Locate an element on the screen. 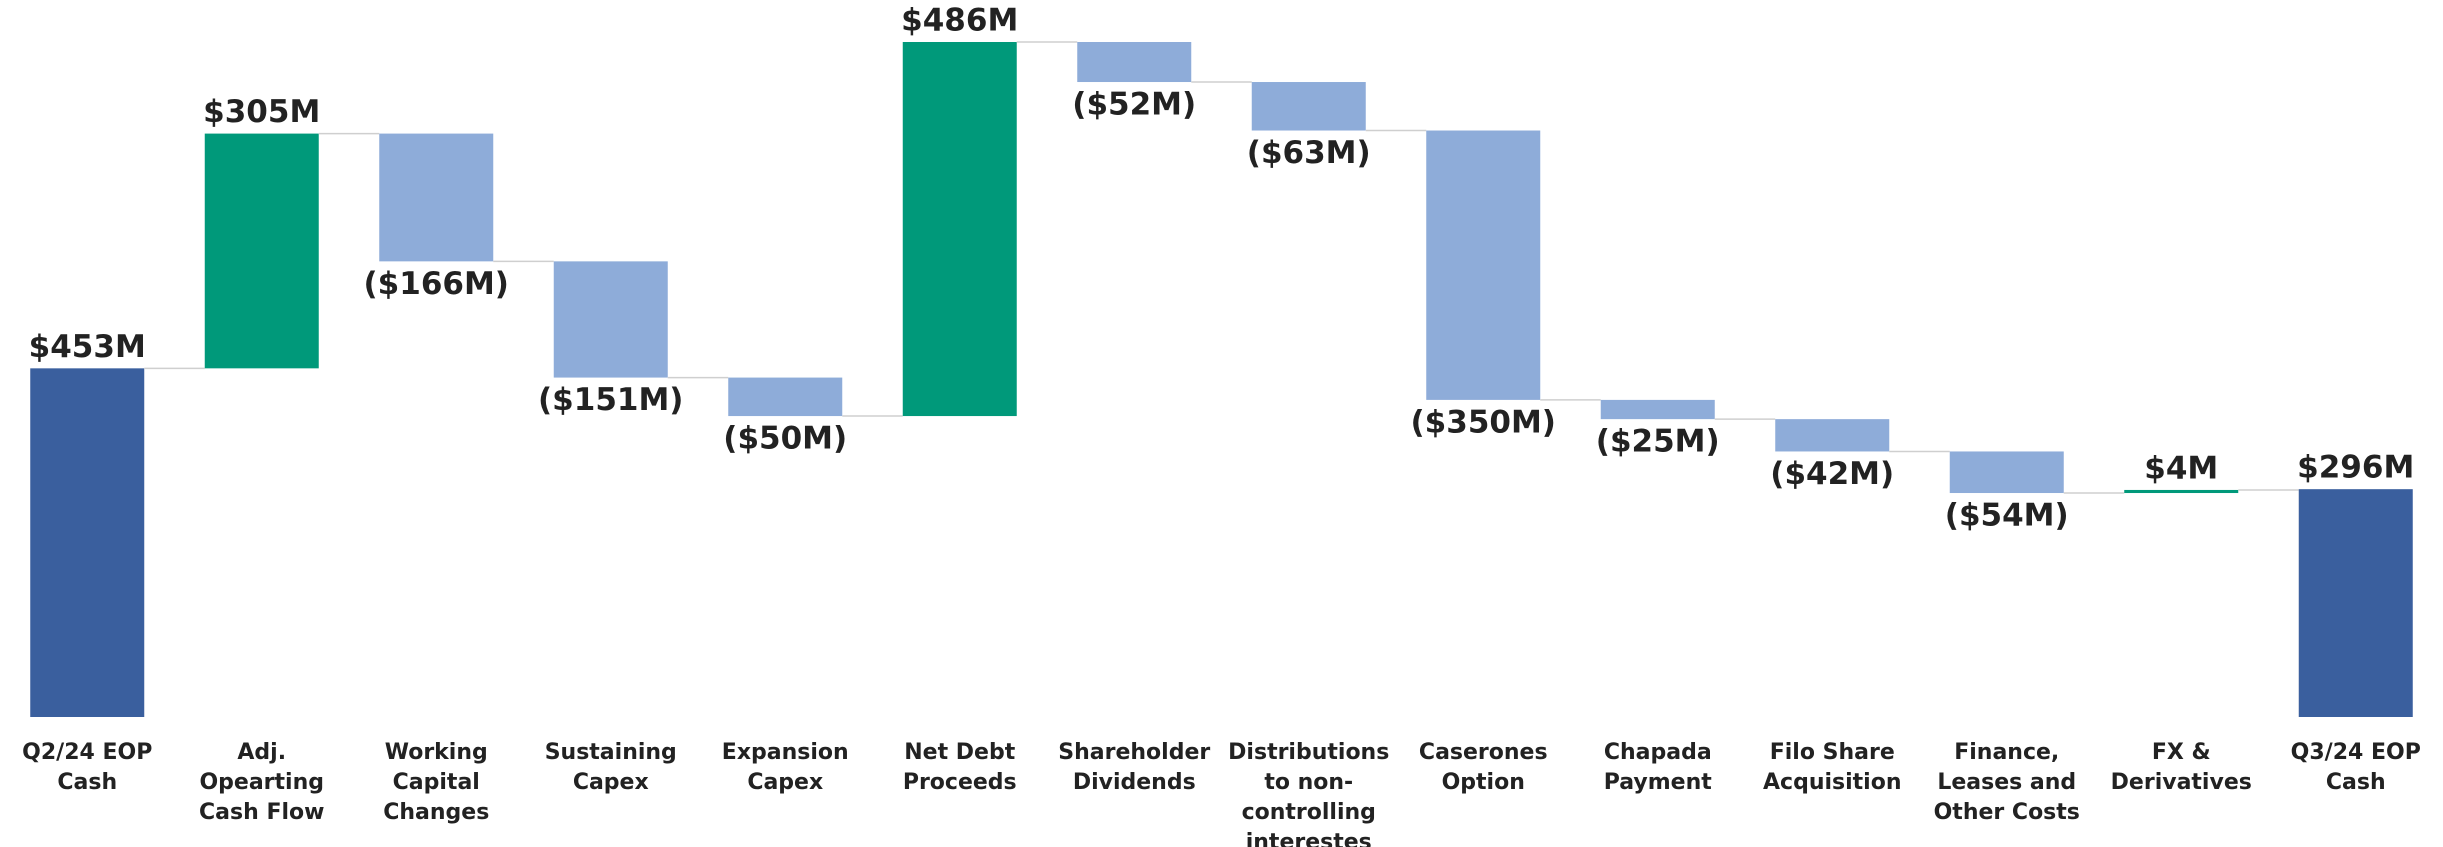 Image resolution: width=2443 pixels, height=847 pixels. value-label: ($350M) is located at coordinates (1483, 422).